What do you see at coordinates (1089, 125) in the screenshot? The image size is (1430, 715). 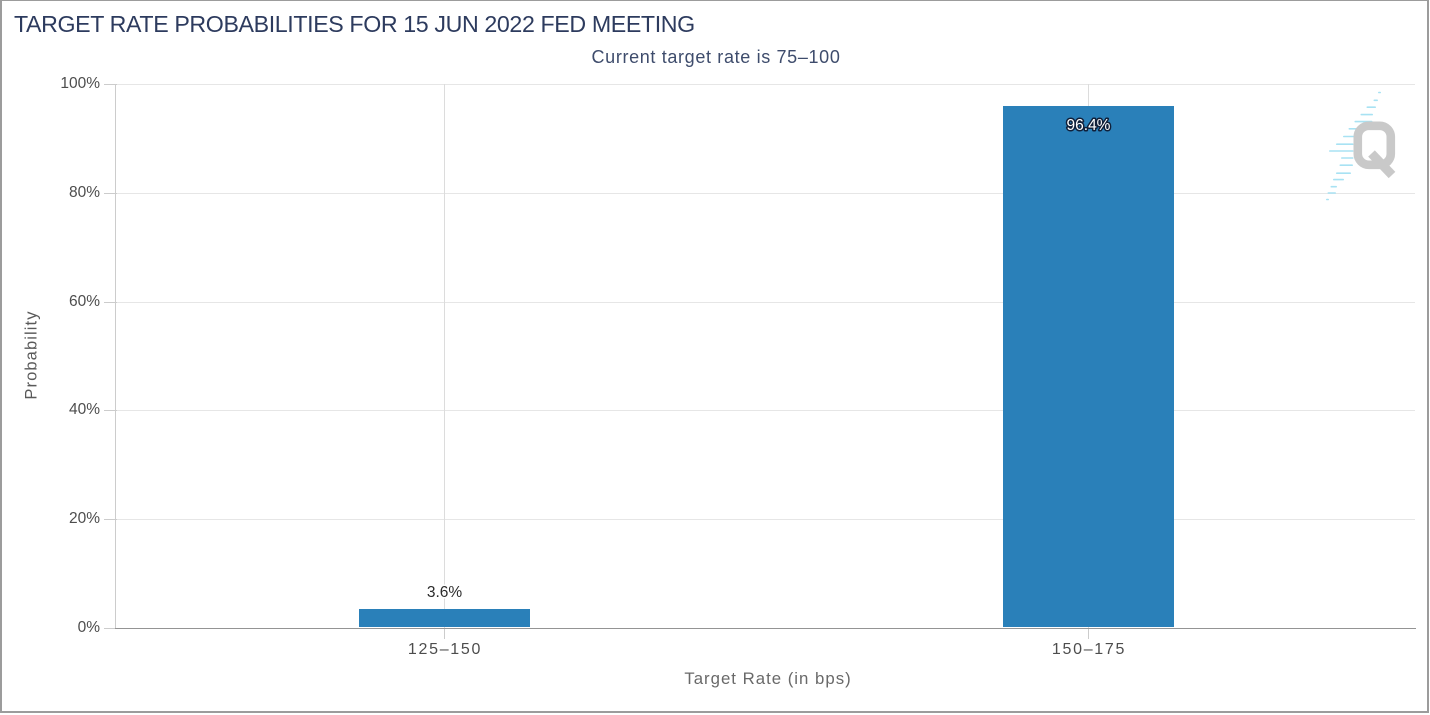 I see `svg-text: 96.4%` at bounding box center [1089, 125].